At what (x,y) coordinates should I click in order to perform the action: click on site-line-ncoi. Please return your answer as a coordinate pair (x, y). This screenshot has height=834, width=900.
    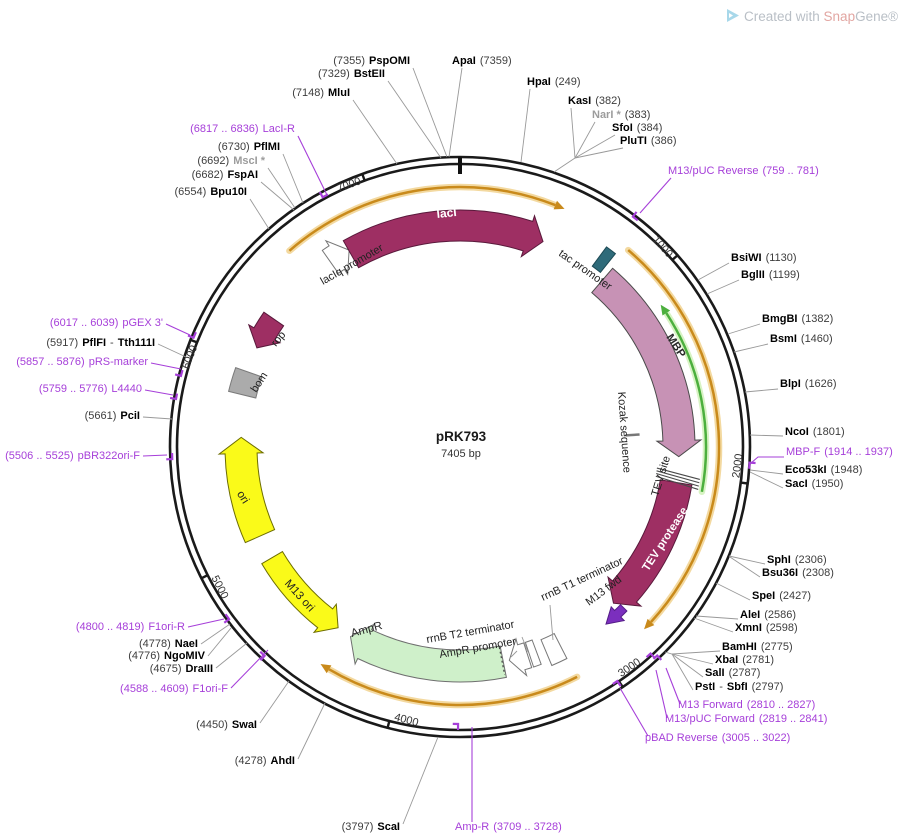
    Looking at the image, I should click on (766, 435).